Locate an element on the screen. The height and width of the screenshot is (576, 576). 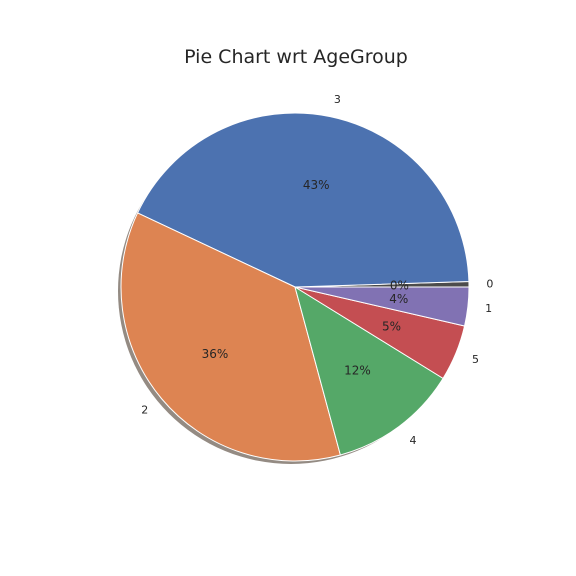
percent-label-4: 12% is located at coordinates (357, 371).